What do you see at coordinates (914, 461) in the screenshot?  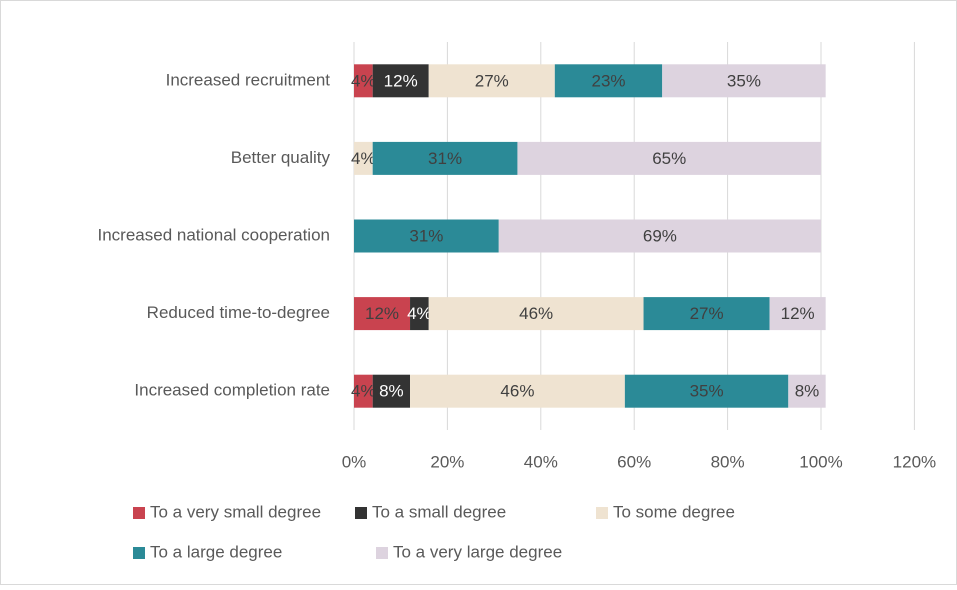 I see `x-tick-label: 120%` at bounding box center [914, 461].